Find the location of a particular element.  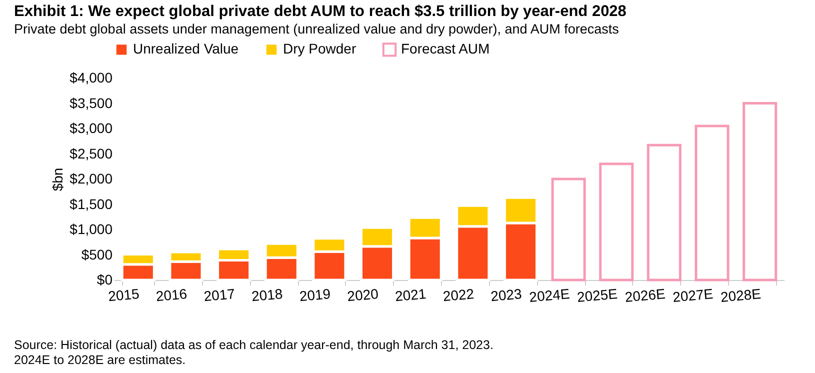

y-tick-label: $3,500 is located at coordinates (91, 102).